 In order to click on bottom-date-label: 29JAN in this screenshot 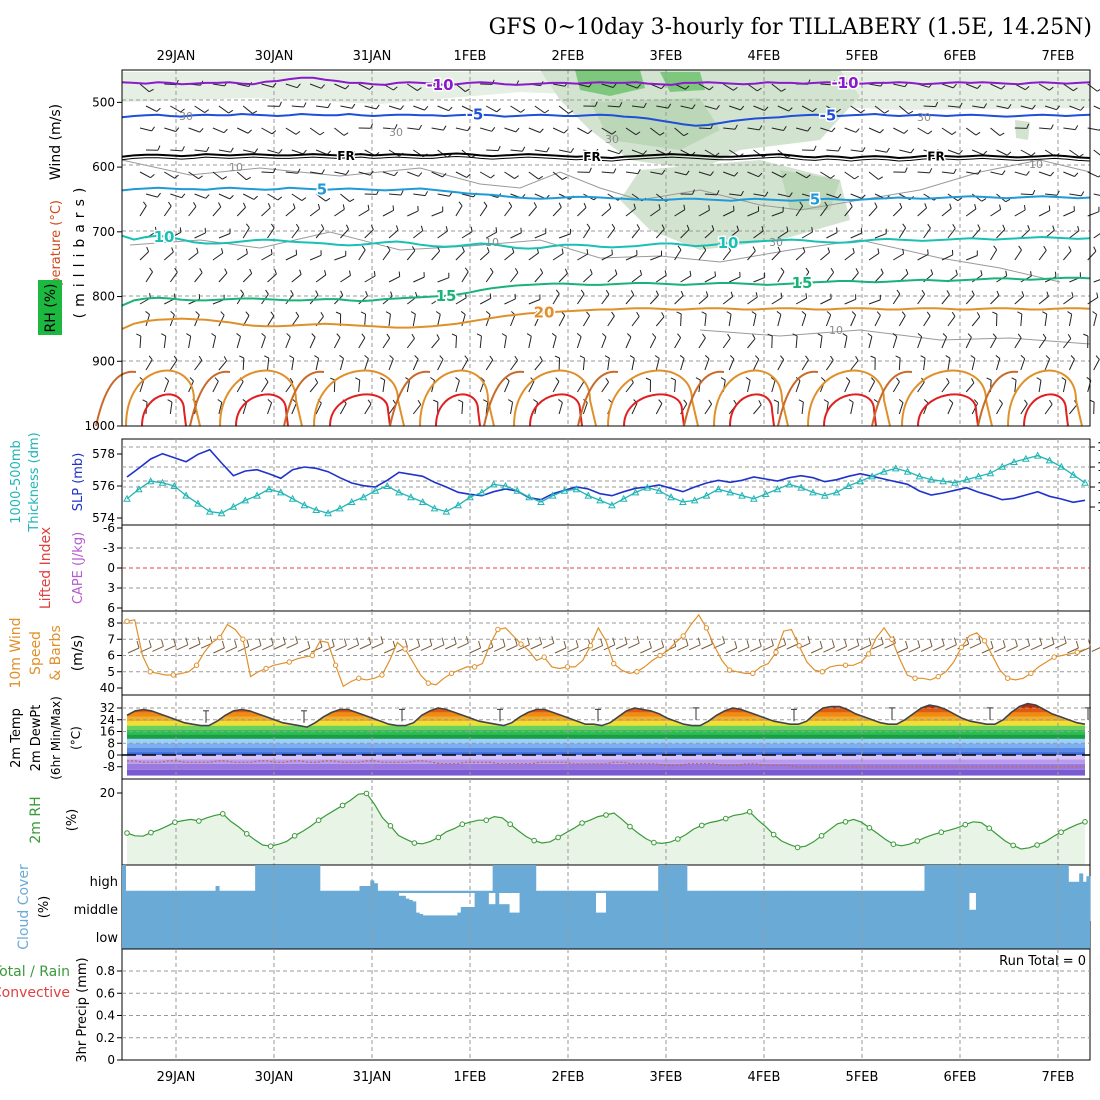, I will do `click(176, 1077)`.